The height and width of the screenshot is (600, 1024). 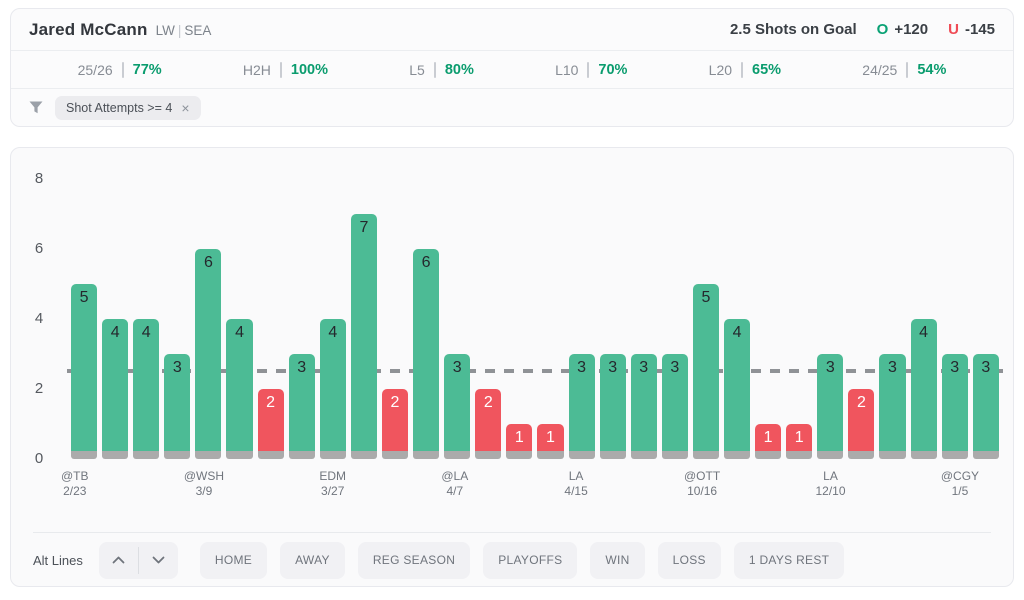 I want to click on bar-game-30: 3, so click(x=985, y=406).